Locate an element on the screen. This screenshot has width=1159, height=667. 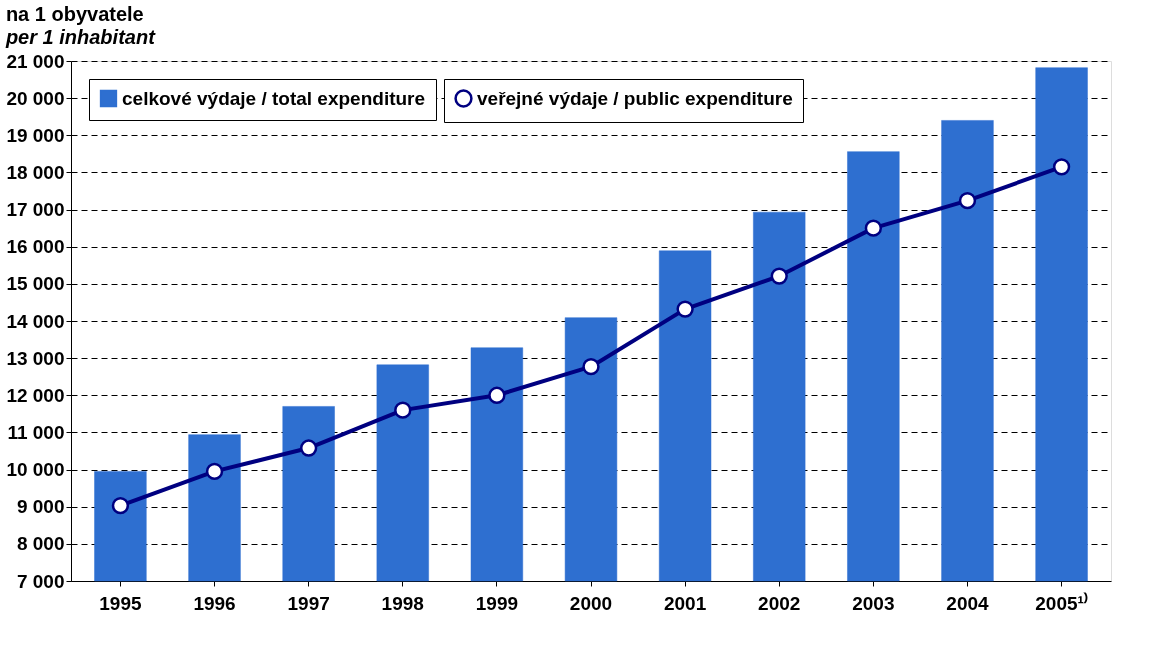
x-tick-label: 2000 is located at coordinates (591, 603).